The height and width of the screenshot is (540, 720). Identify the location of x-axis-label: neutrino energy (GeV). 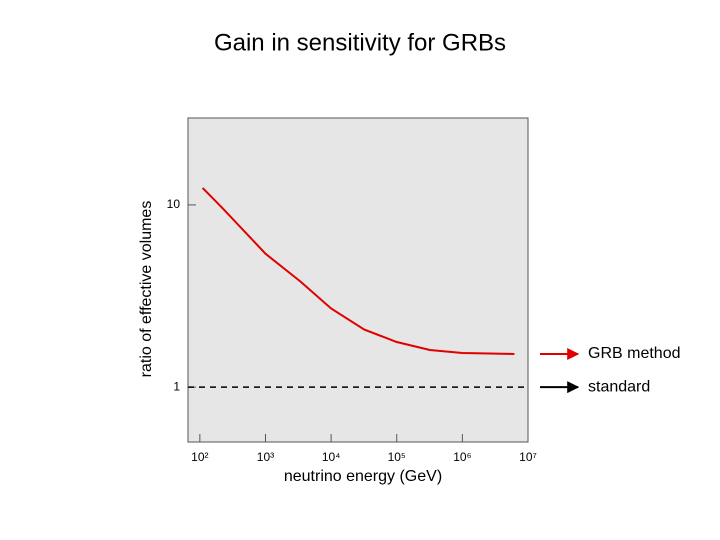
(363, 476).